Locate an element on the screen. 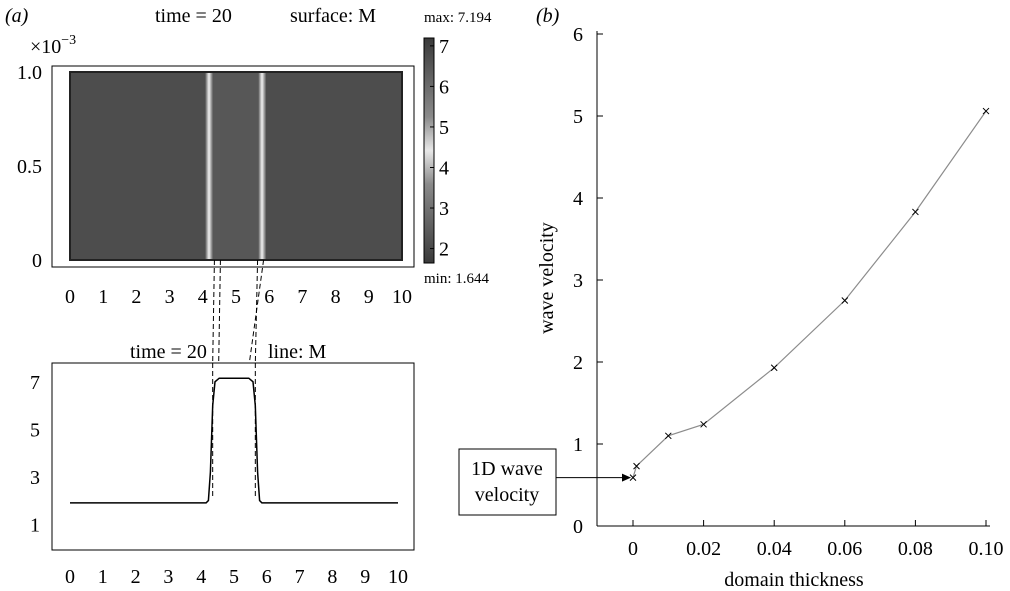  b-y-tick-label: 3 is located at coordinates (578, 281).